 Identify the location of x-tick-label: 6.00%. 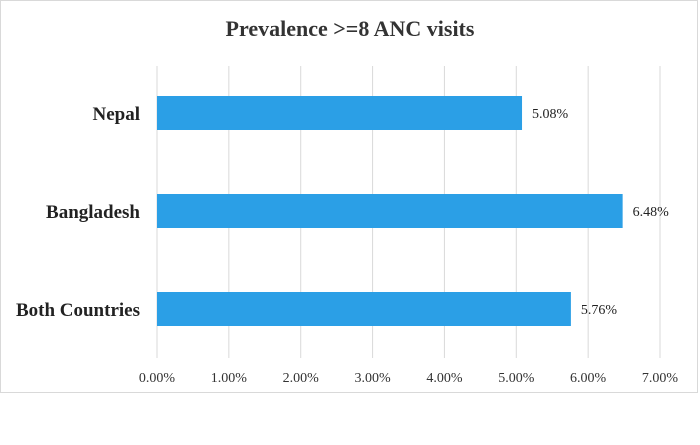
(588, 378).